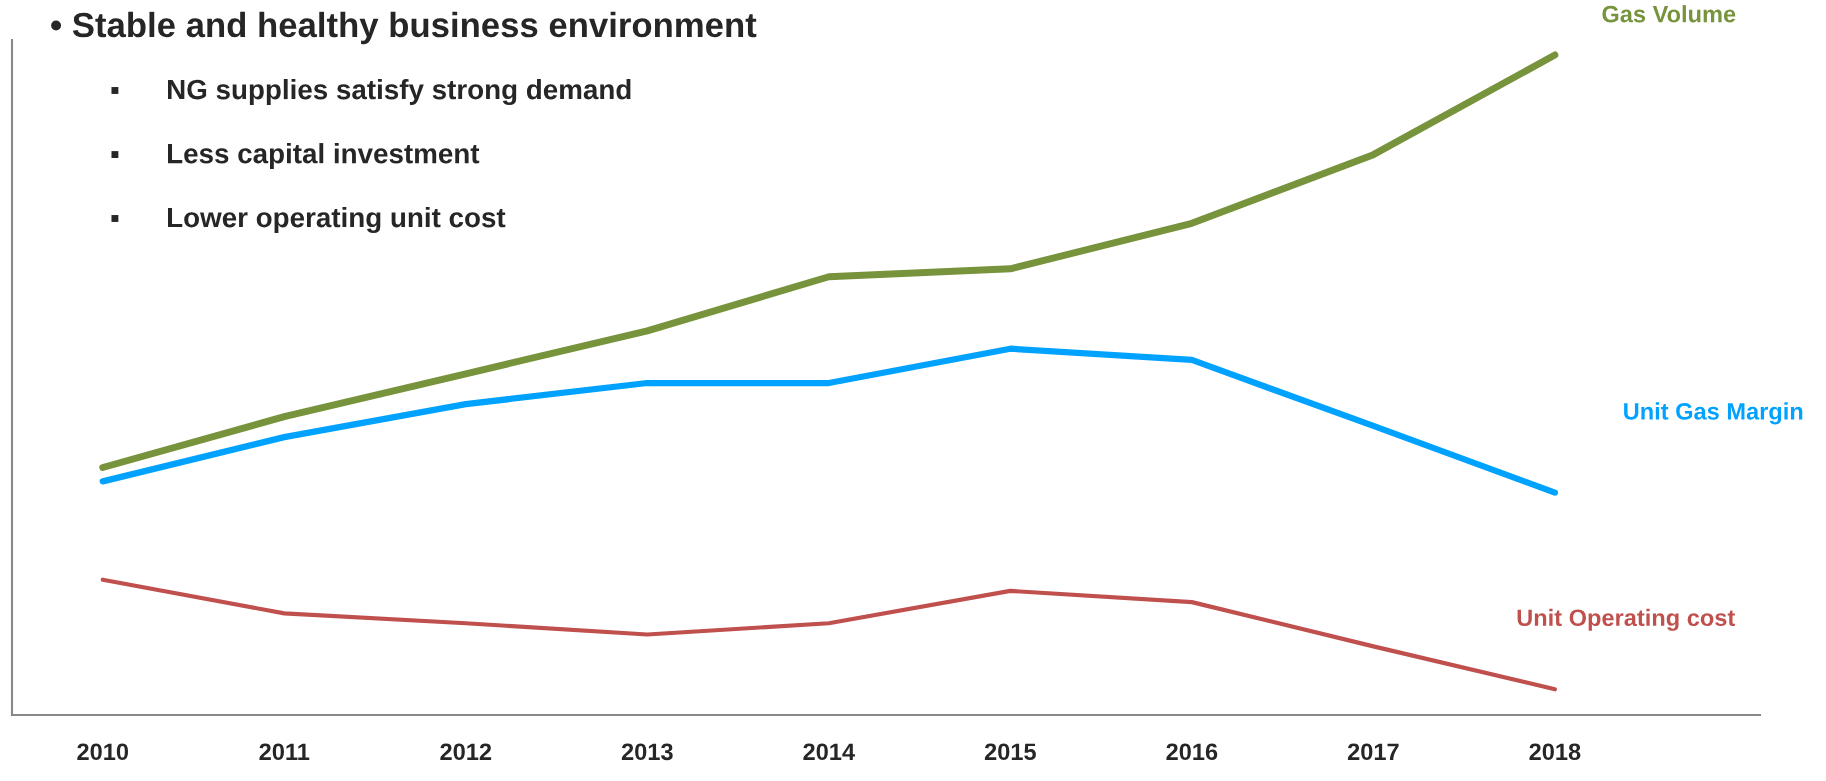  I want to click on x-tick-label: 2015, so click(1010, 752).